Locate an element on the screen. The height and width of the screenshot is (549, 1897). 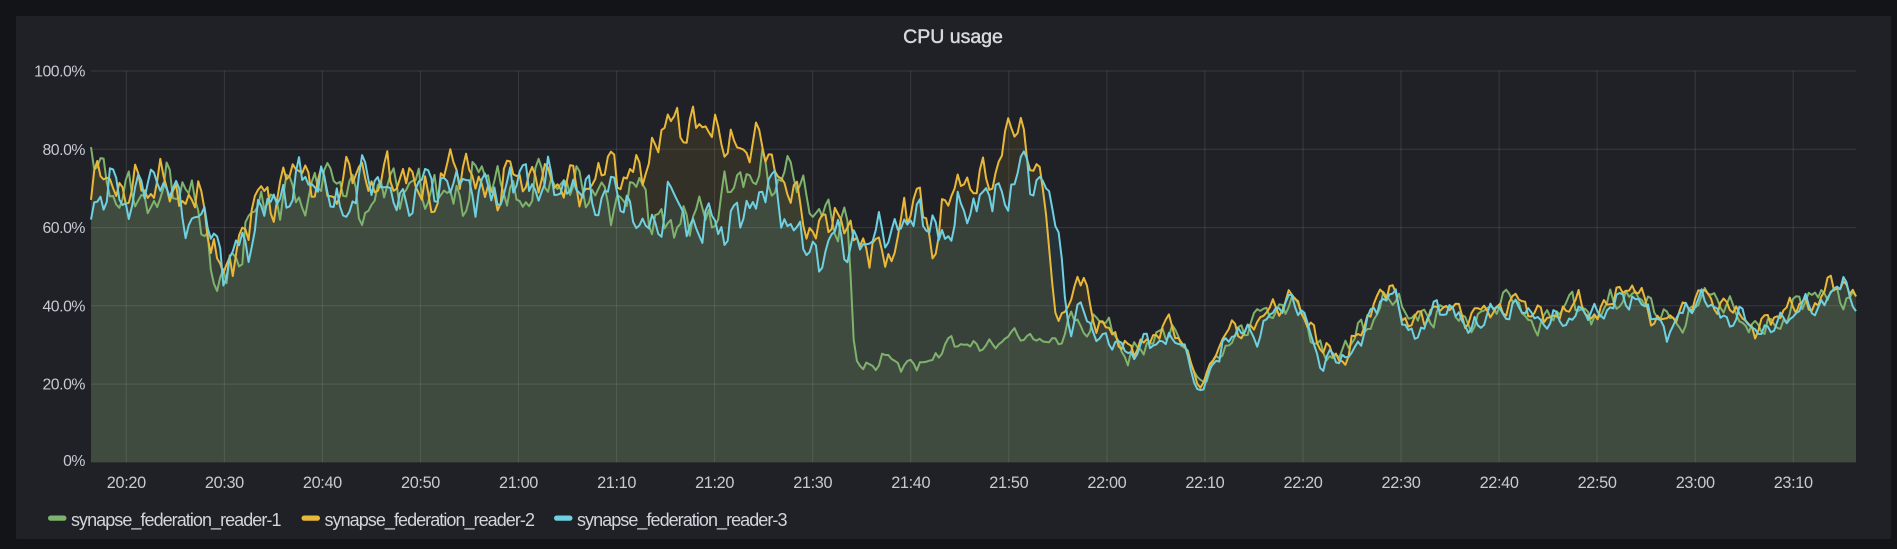
svg-text: 20.0% is located at coordinates (63, 385).